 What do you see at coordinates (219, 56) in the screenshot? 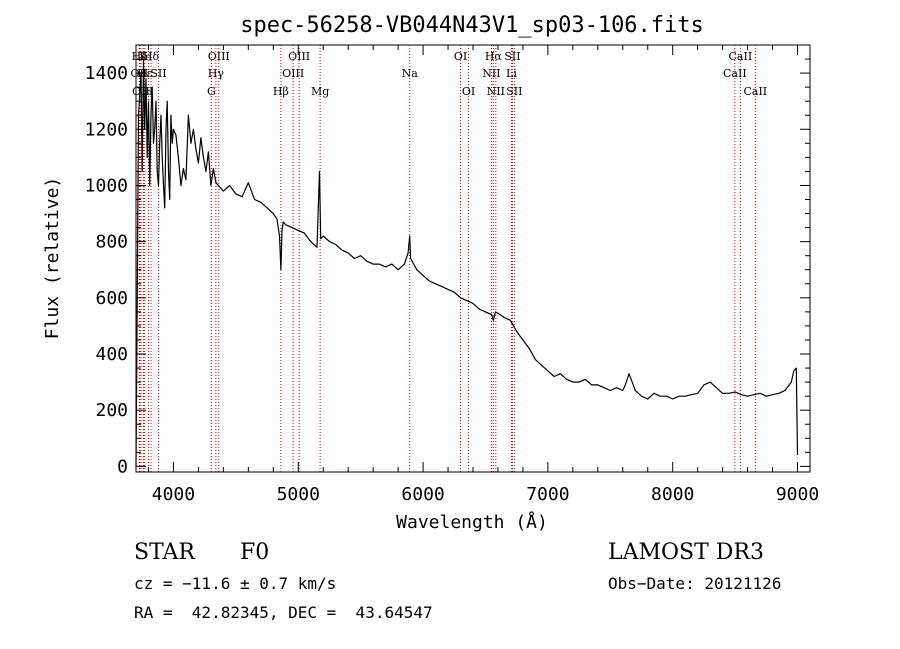
I see `marker-label-8: OIII` at bounding box center [219, 56].